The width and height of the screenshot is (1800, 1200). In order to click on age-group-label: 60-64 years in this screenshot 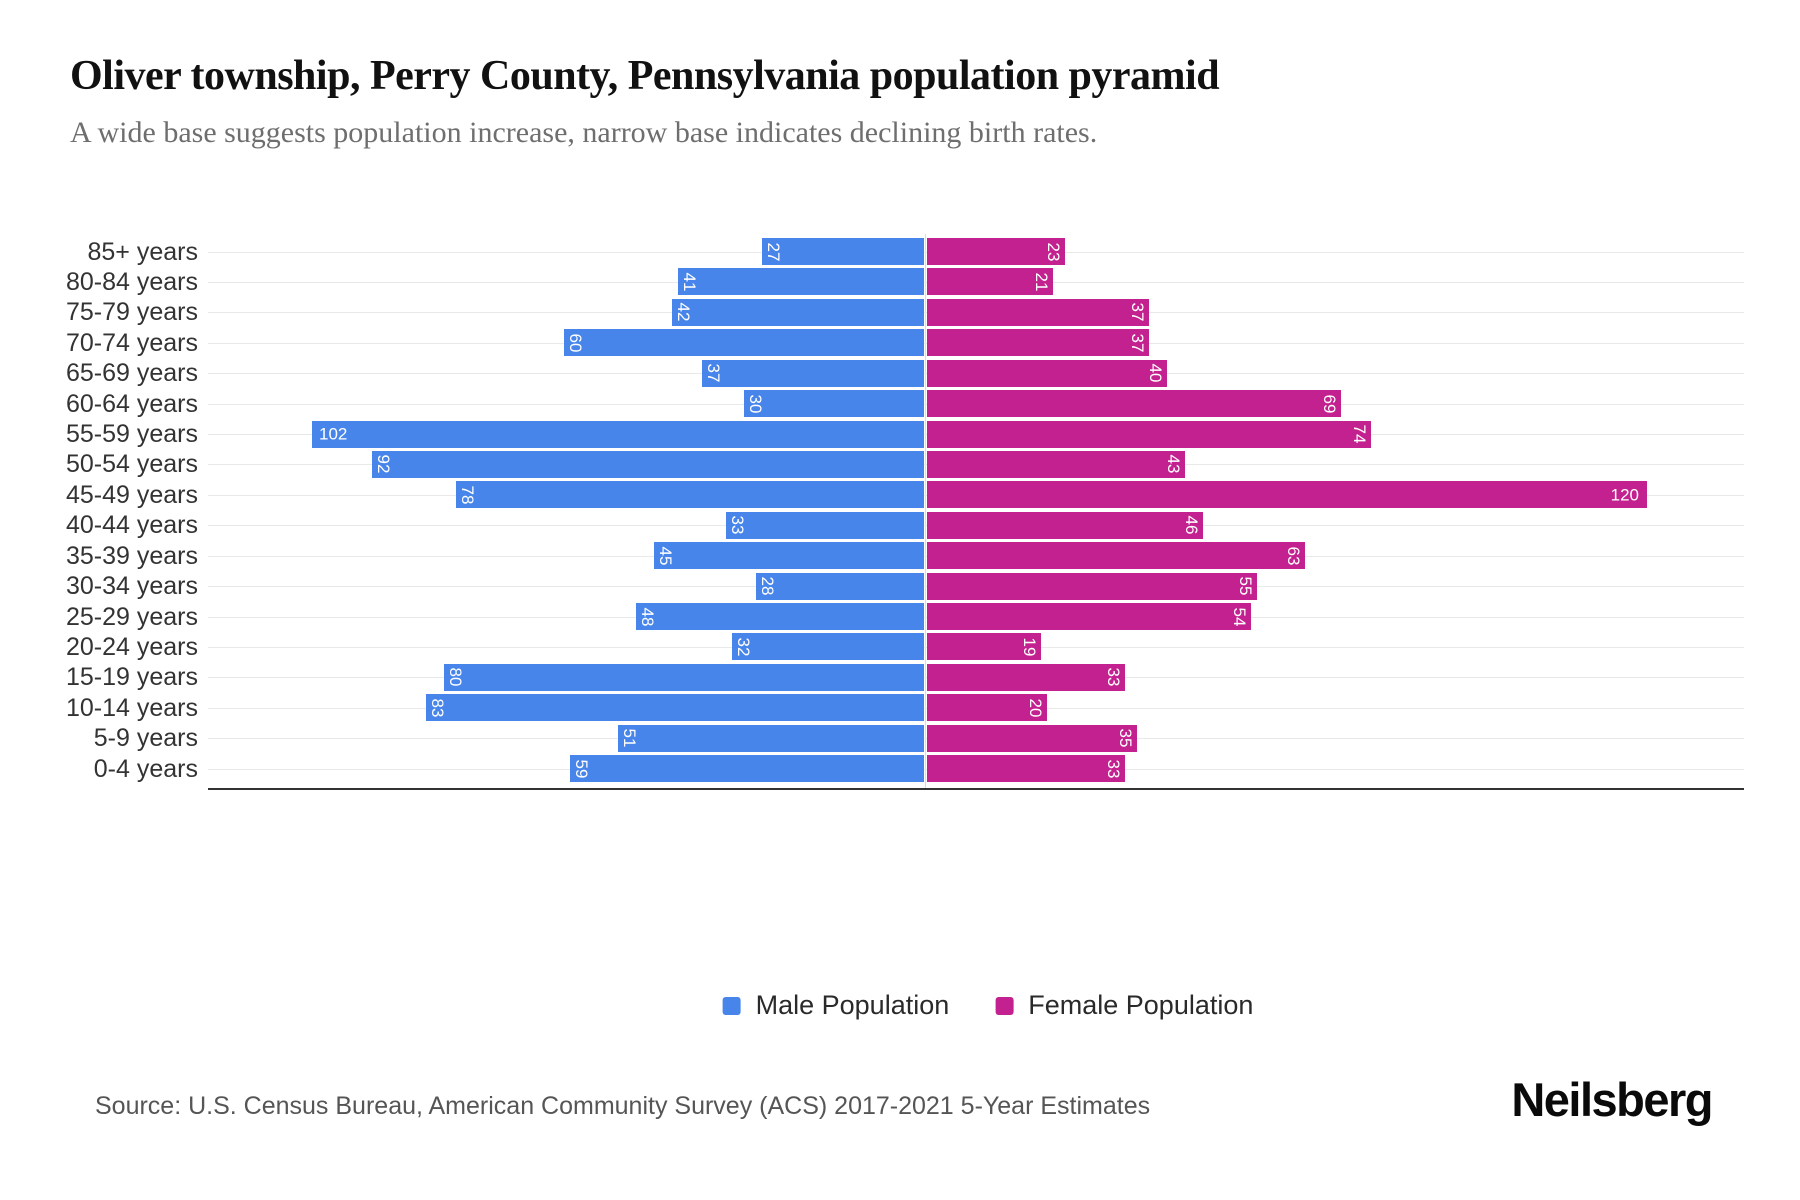, I will do `click(131, 403)`.